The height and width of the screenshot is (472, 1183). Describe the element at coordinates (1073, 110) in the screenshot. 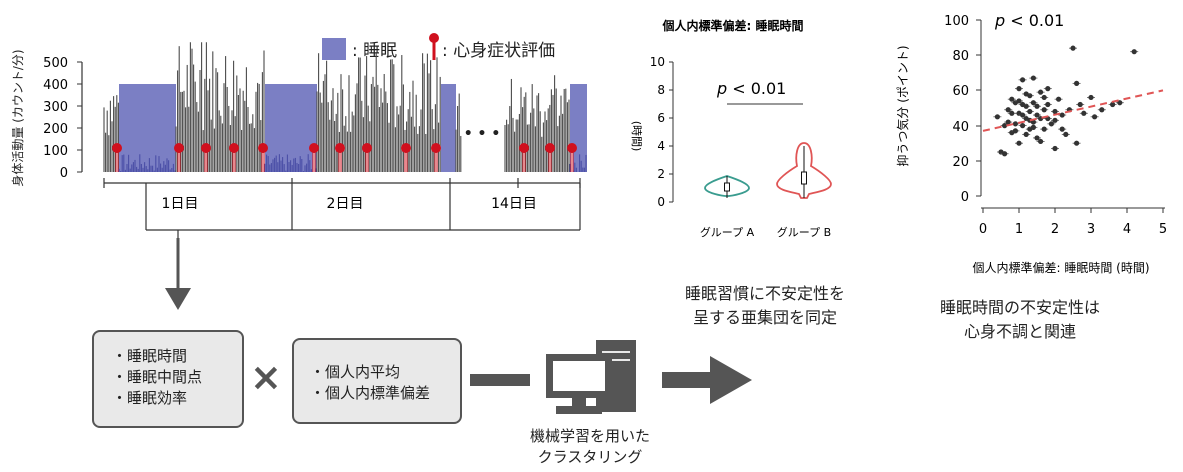

I see `scatter-trend-line` at that location.